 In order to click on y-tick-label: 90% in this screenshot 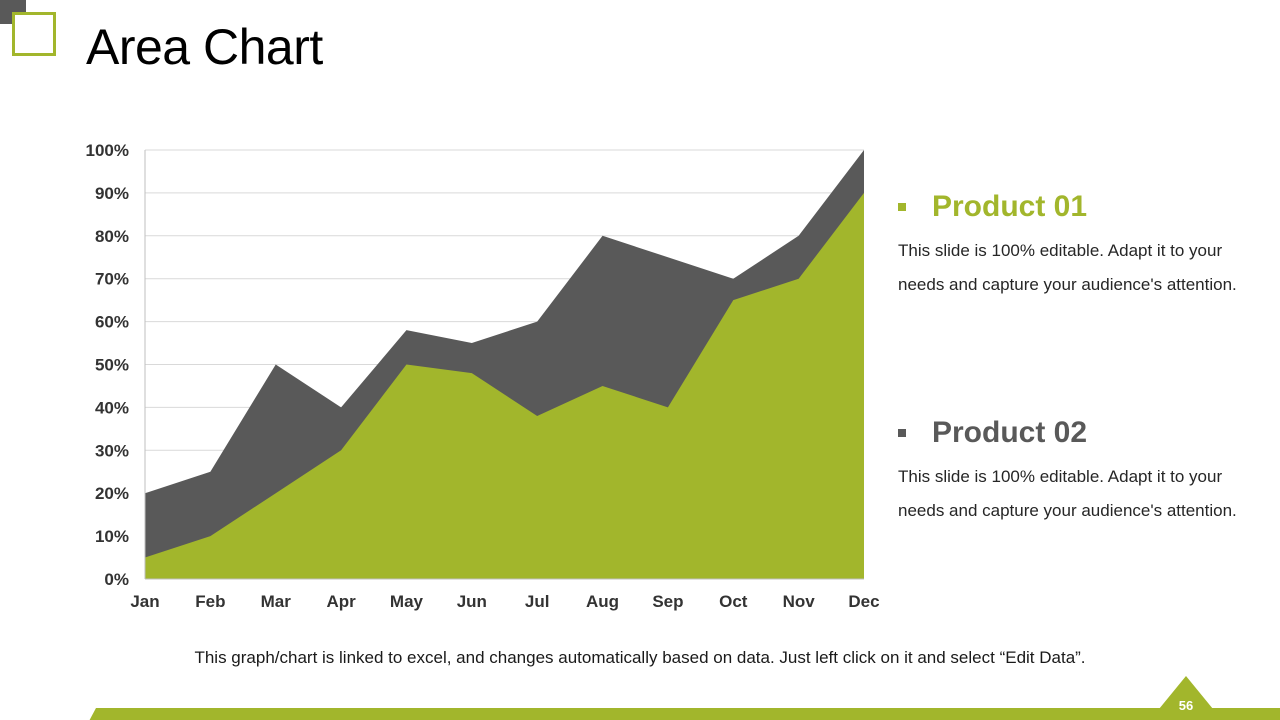, I will do `click(112, 193)`.